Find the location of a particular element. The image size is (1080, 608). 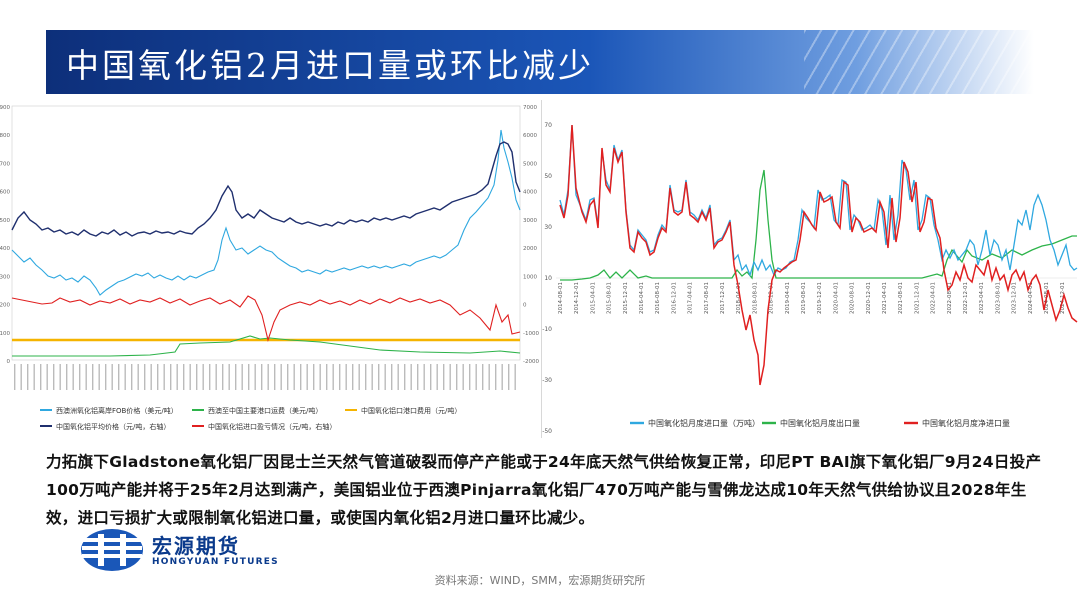

export-green-line is located at coordinates (818, 225).